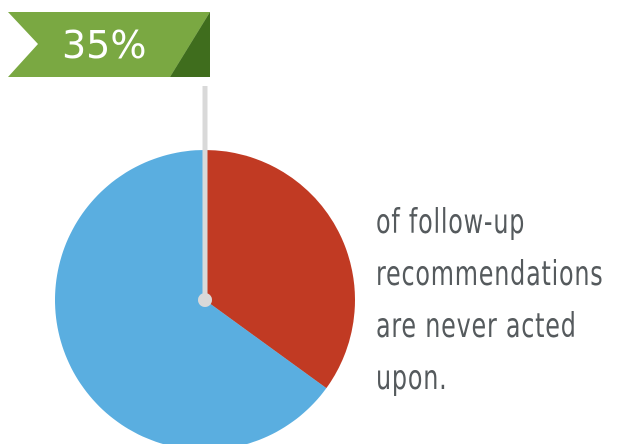 The width and height of the screenshot is (644, 444). What do you see at coordinates (205, 300) in the screenshot?
I see `pie-center-dot` at bounding box center [205, 300].